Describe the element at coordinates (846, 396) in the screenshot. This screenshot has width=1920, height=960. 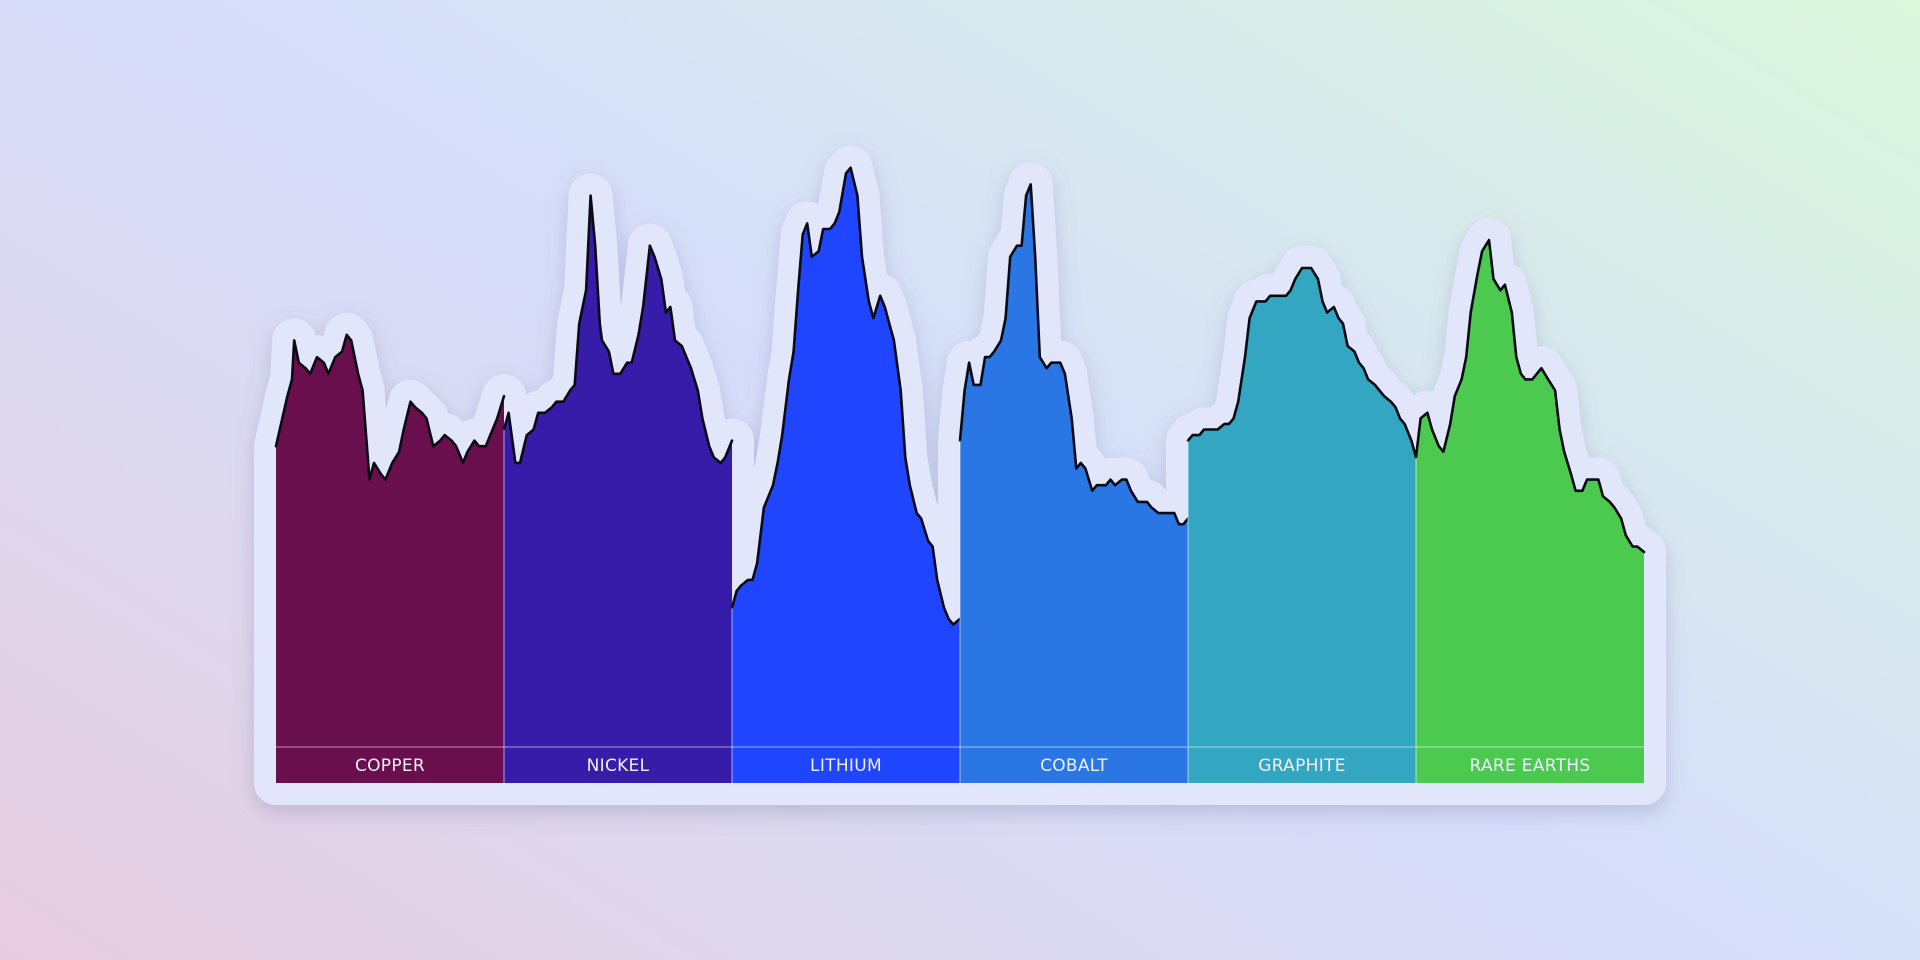
I see `line-lithium` at that location.